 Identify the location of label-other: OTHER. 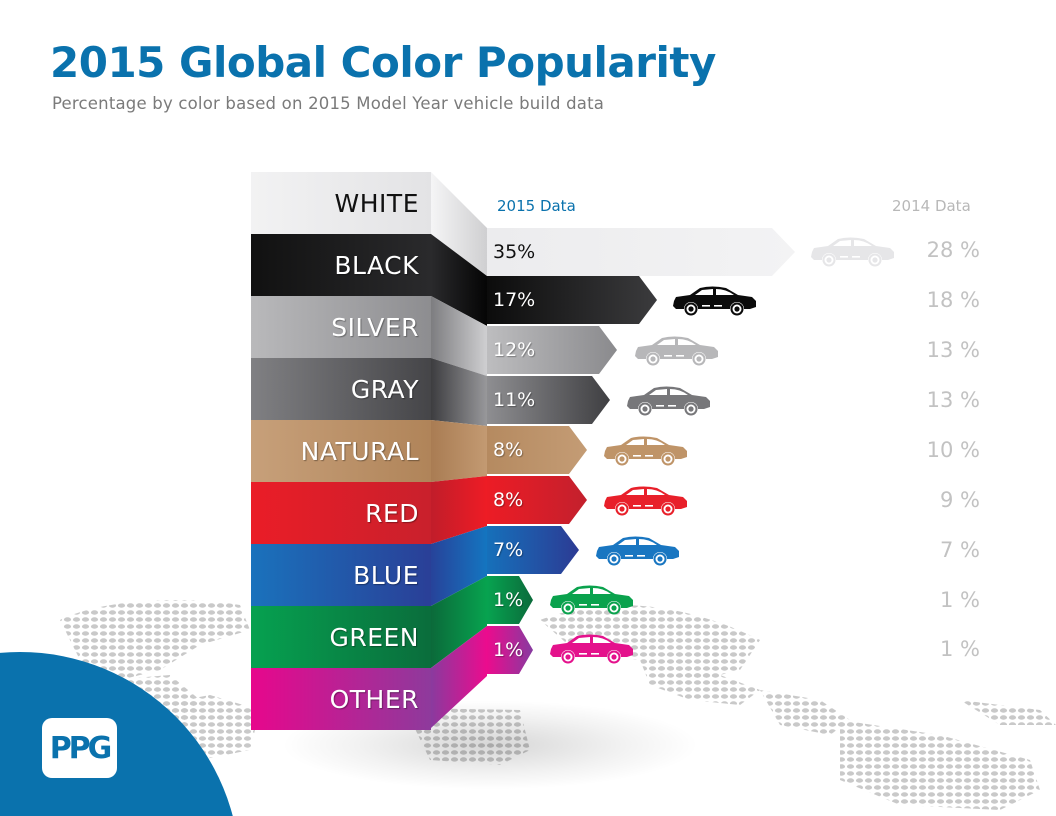
(341, 699).